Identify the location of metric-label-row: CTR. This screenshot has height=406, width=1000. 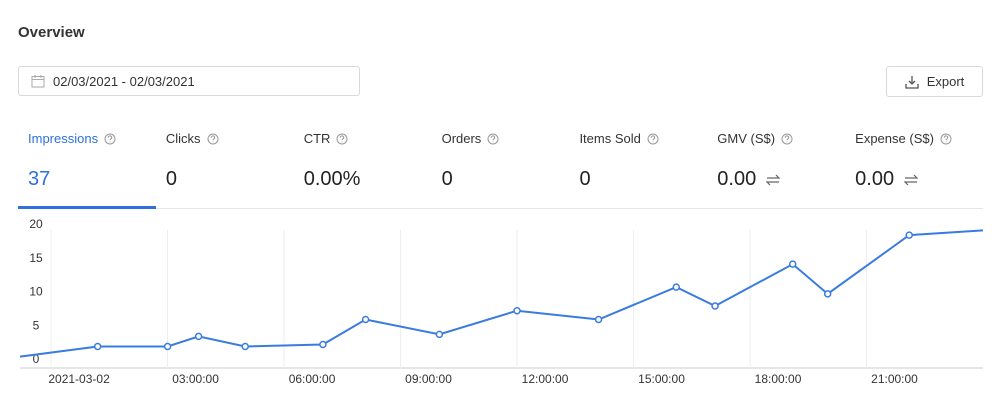
(368, 138).